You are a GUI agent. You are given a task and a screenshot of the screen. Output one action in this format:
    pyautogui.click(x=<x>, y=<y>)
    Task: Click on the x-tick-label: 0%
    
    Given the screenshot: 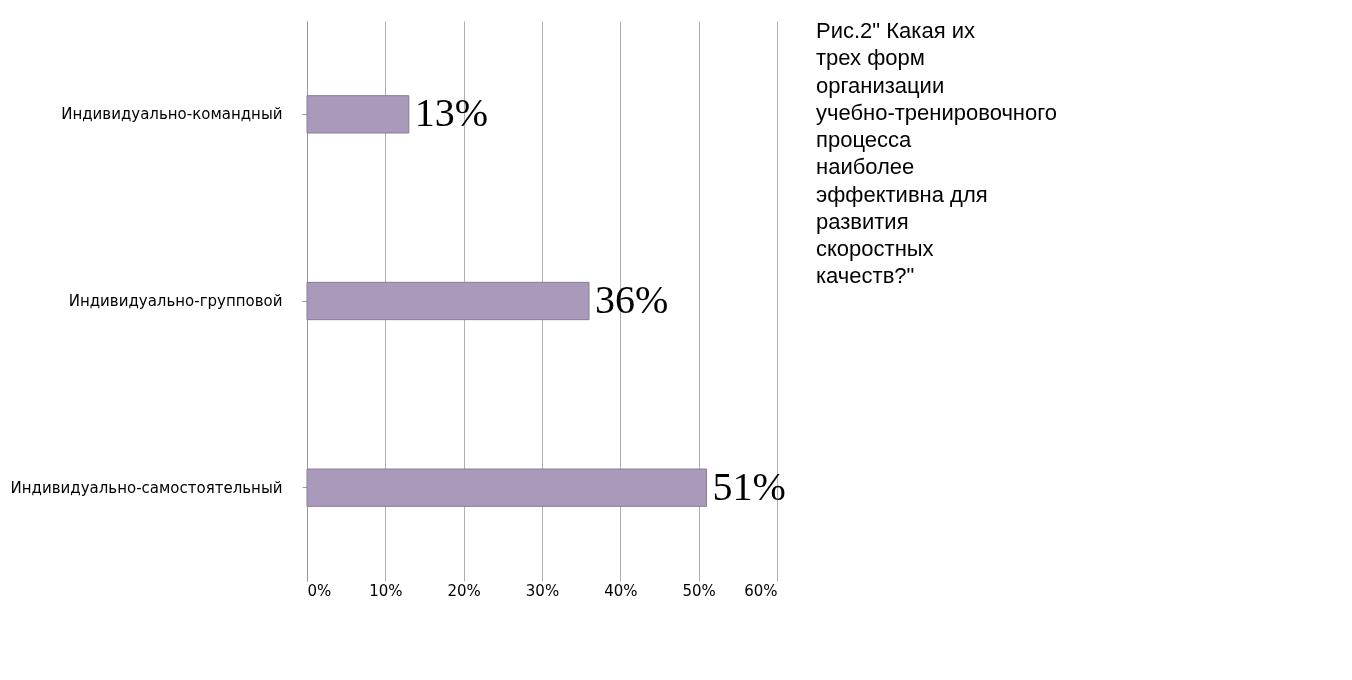 What is the action you would take?
    pyautogui.click(x=319, y=590)
    